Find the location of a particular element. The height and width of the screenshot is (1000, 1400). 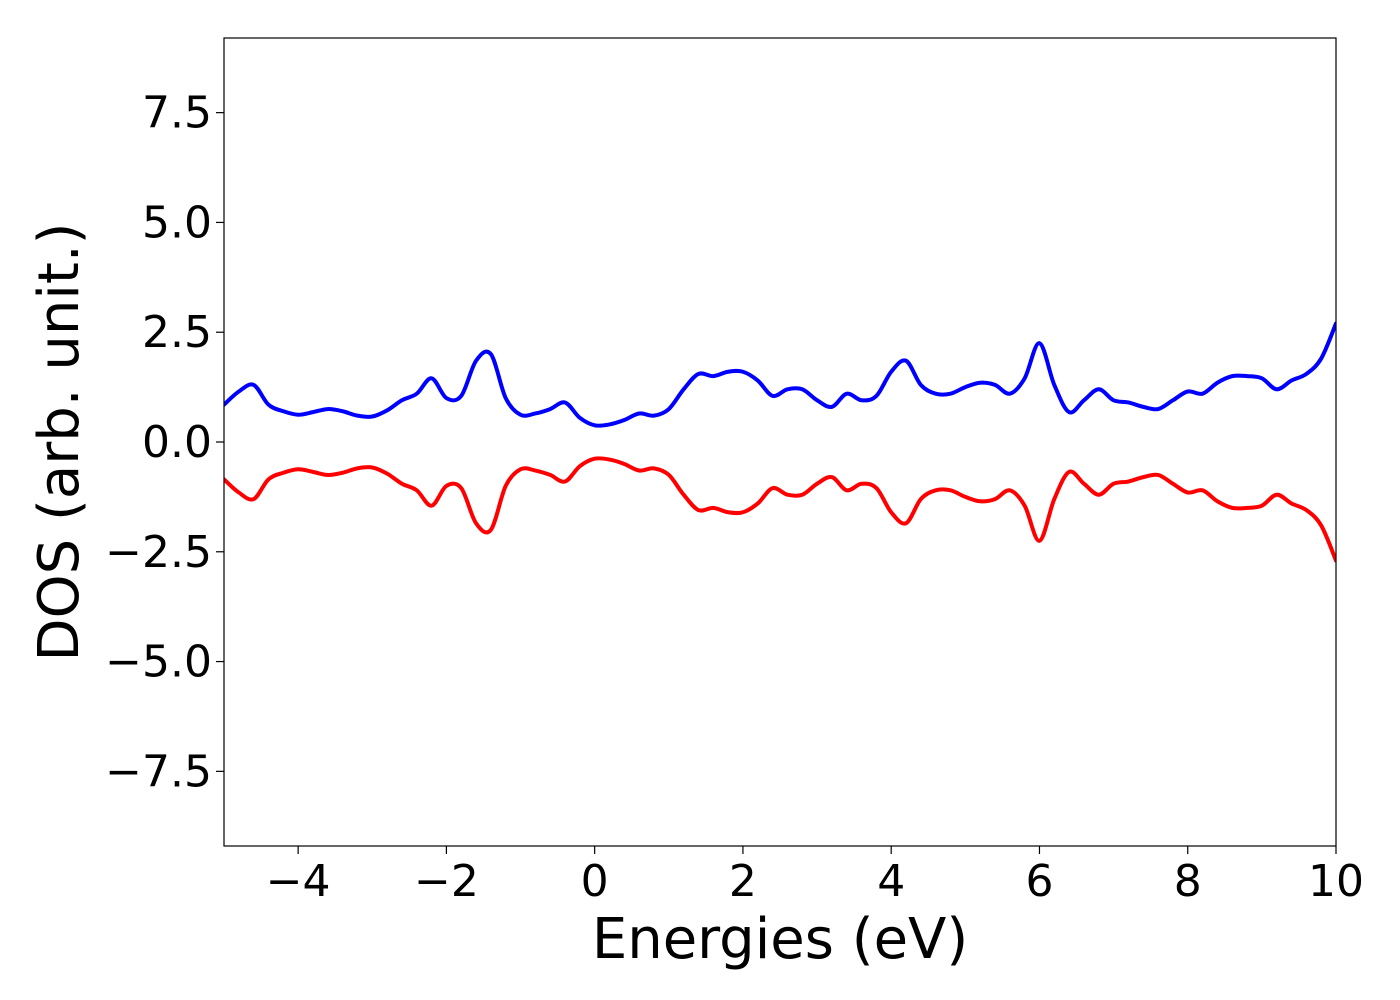

x-tick-label: 6 is located at coordinates (1039, 881).